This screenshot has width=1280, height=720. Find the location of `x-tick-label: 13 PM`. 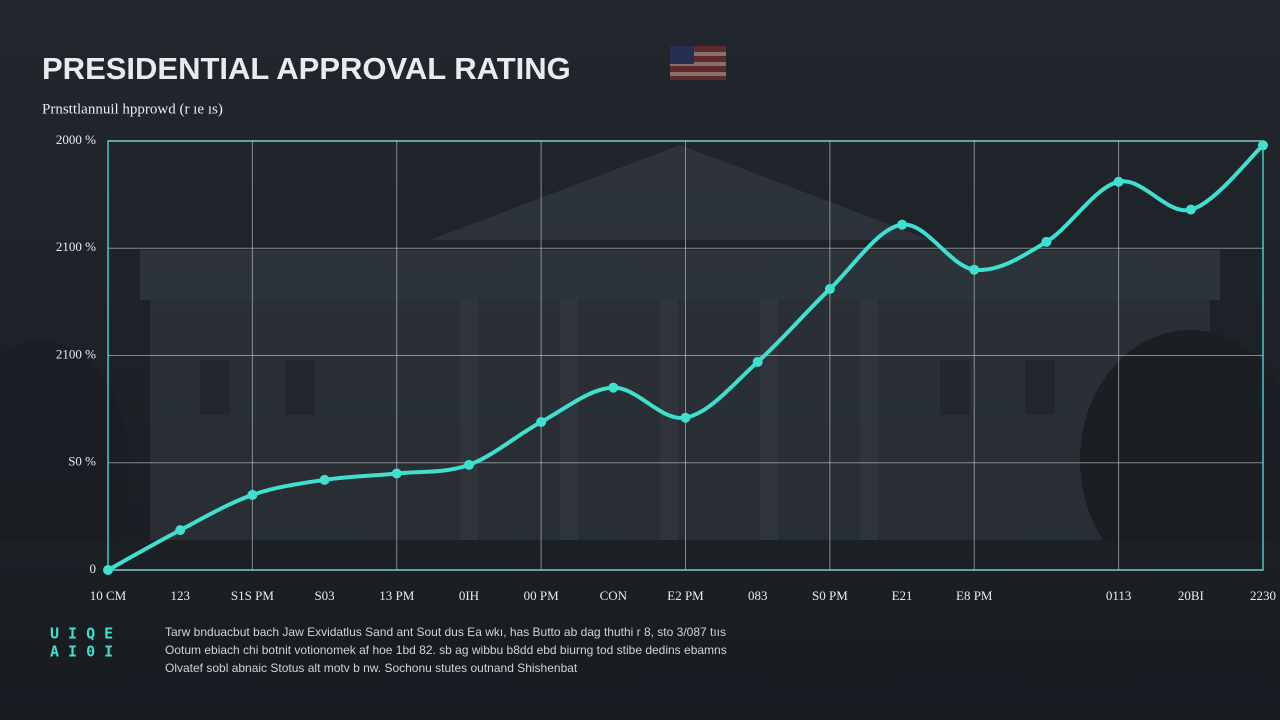

x-tick-label: 13 PM is located at coordinates (396, 595).